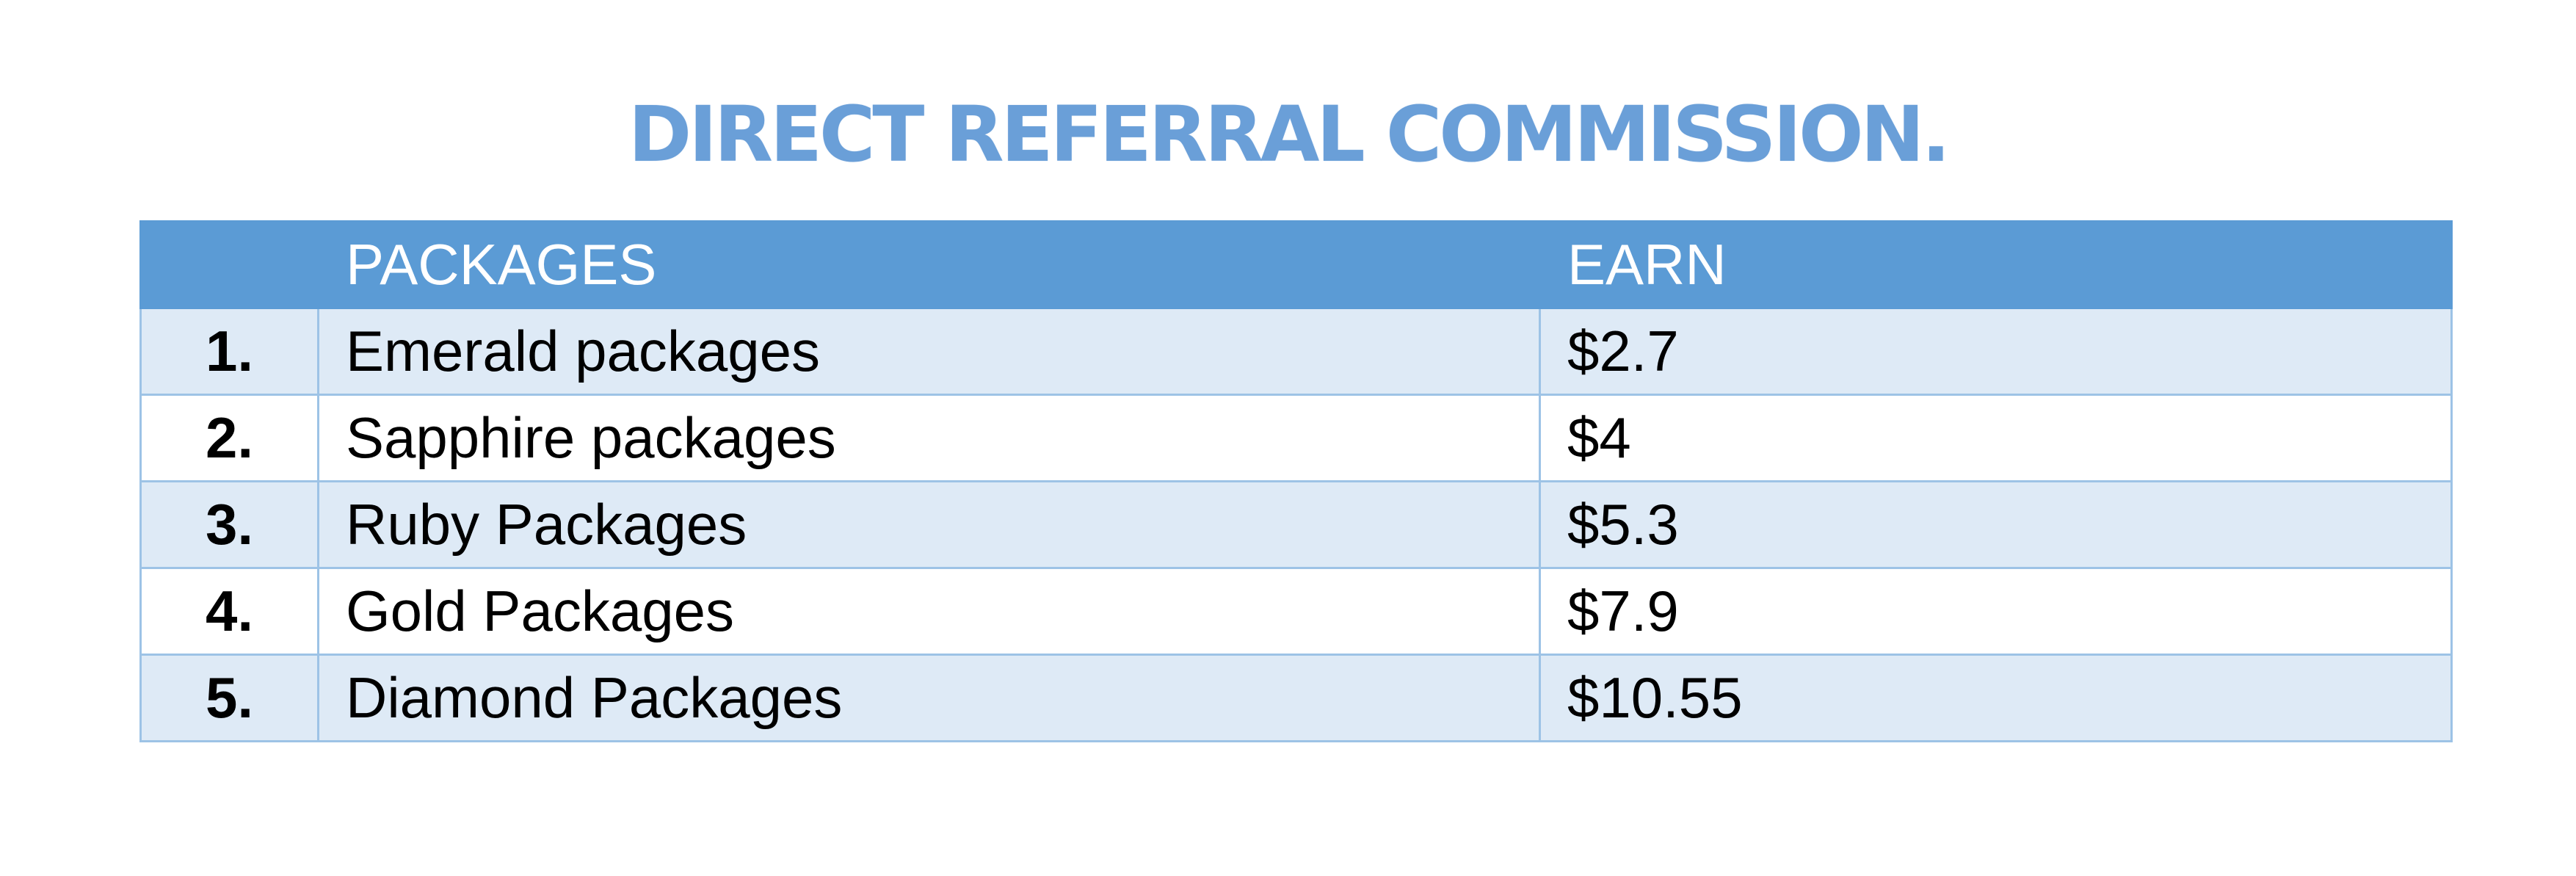  I want to click on row-number: 2., so click(229, 438).